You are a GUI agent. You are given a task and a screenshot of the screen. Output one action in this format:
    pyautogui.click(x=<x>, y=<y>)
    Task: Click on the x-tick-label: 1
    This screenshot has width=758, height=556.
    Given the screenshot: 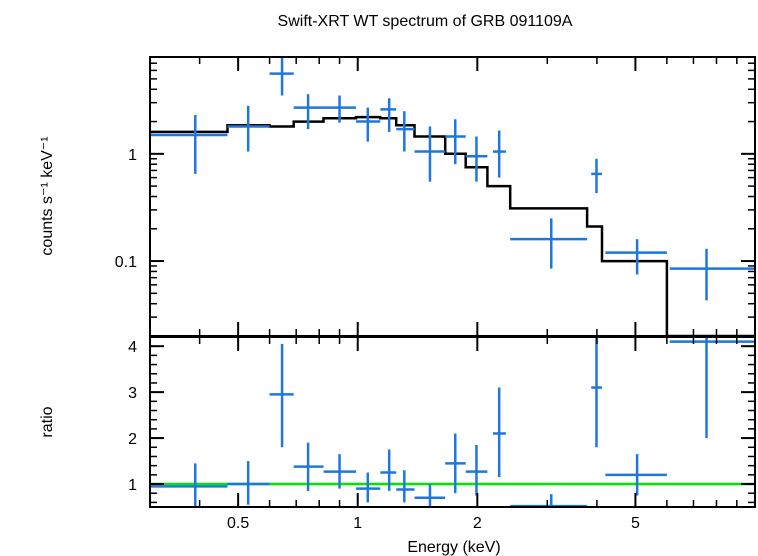 What is the action you would take?
    pyautogui.click(x=357, y=523)
    